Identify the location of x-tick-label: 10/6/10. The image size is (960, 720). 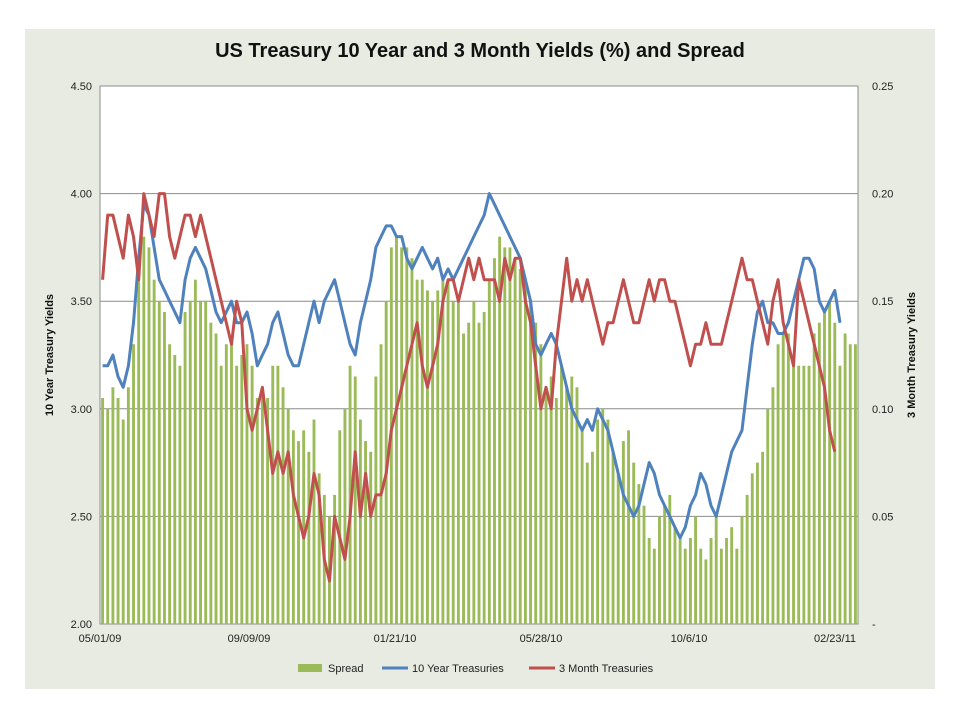
(689, 639).